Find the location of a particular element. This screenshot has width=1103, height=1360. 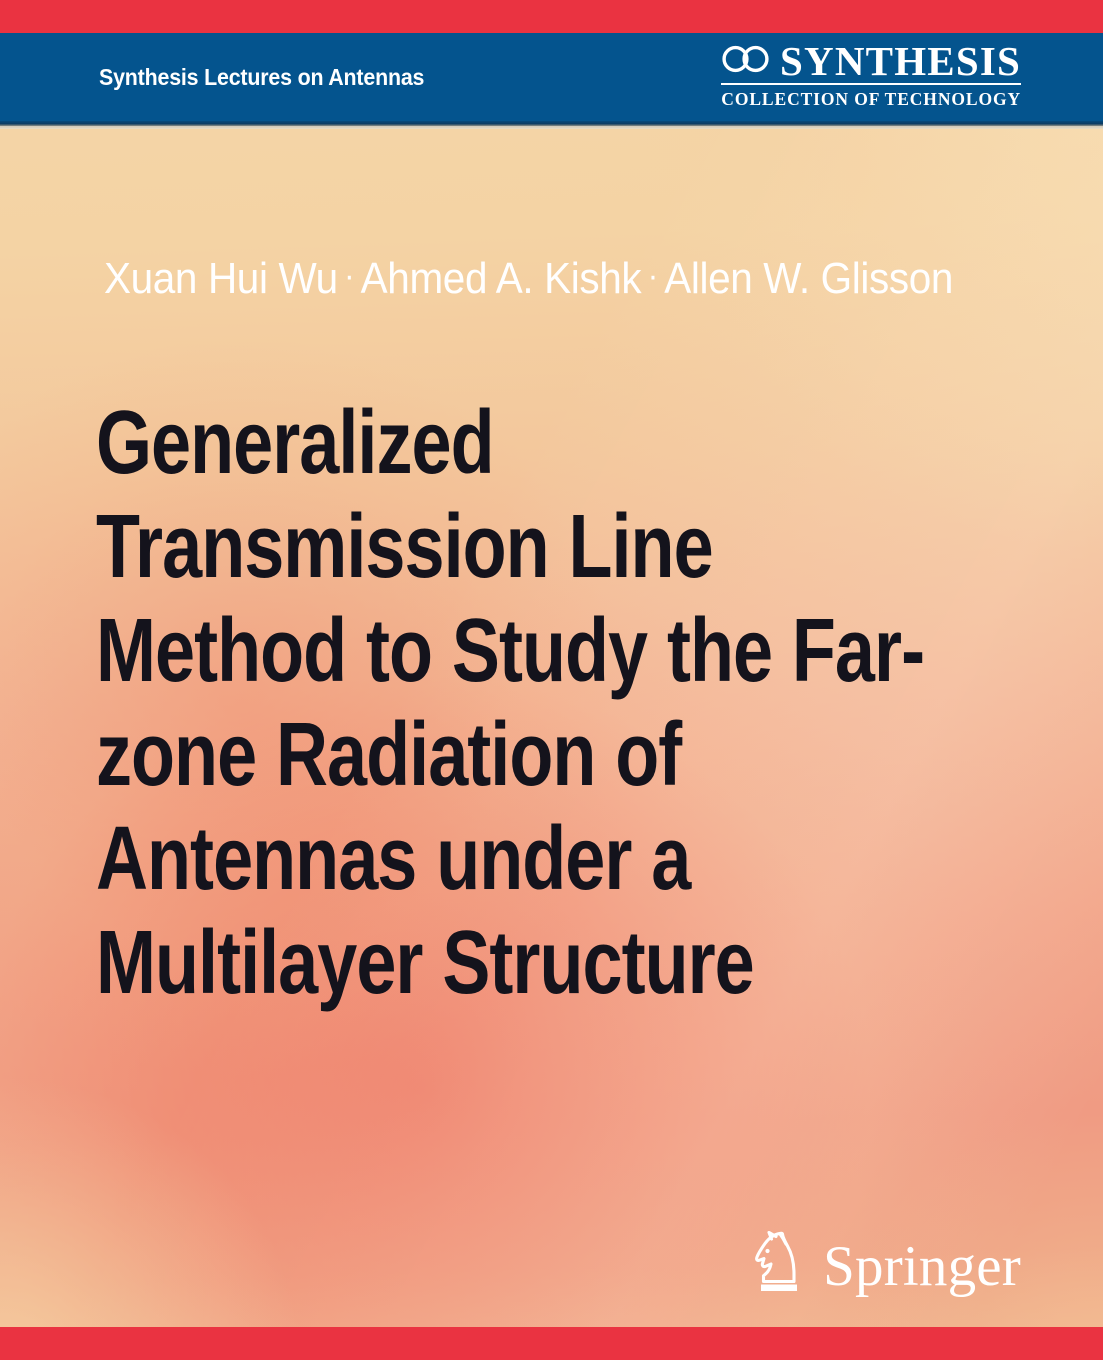

title-line: Antennas under a is located at coordinates (393, 858).